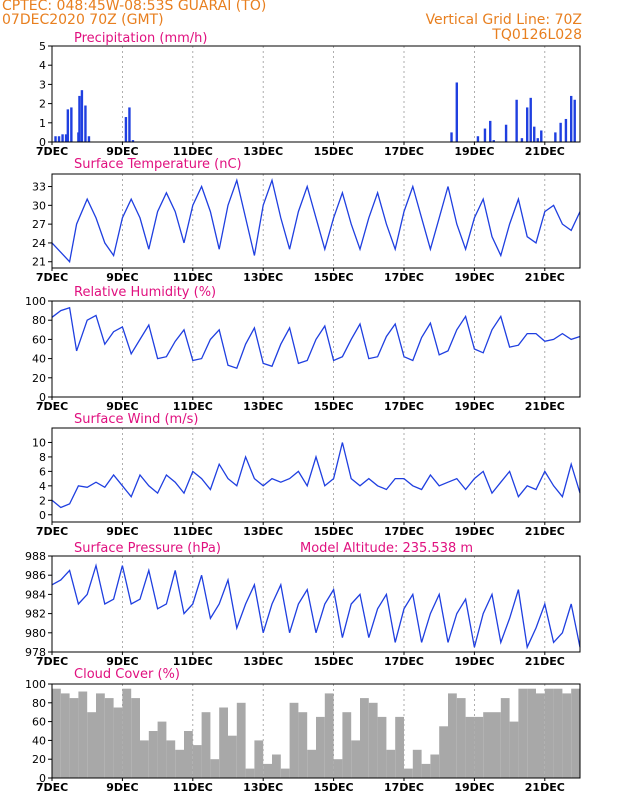  What do you see at coordinates (39, 740) in the screenshot?
I see `y-tick-label: 40` at bounding box center [39, 740].